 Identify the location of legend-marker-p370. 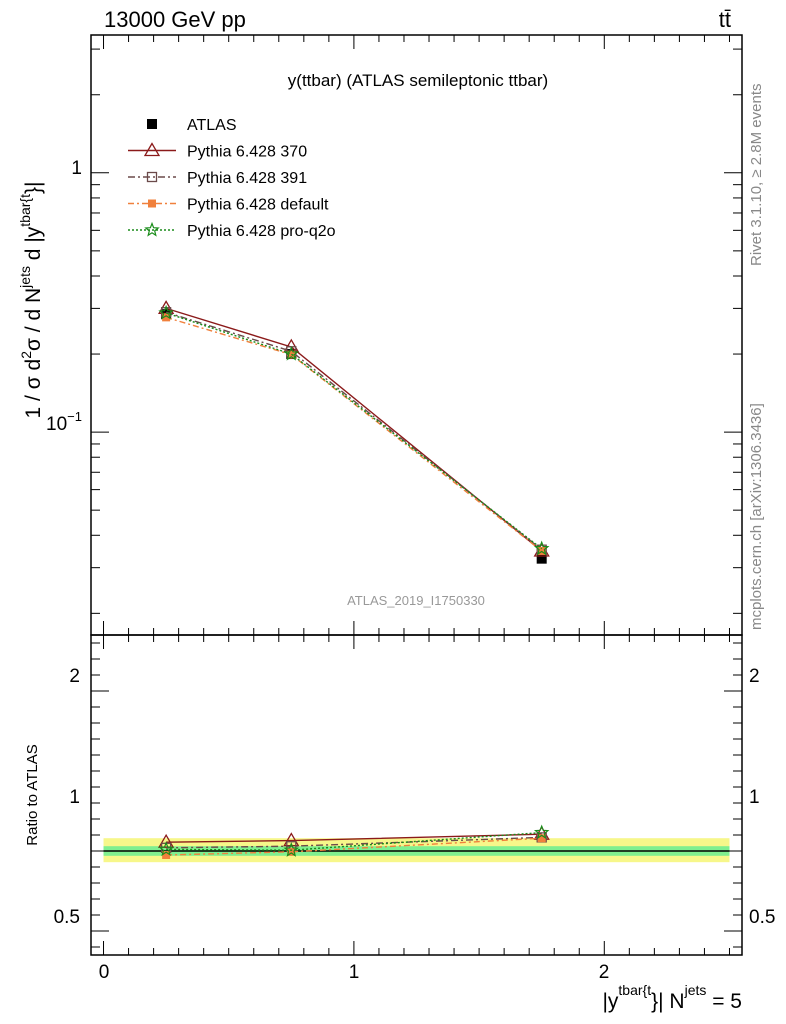
(152, 149).